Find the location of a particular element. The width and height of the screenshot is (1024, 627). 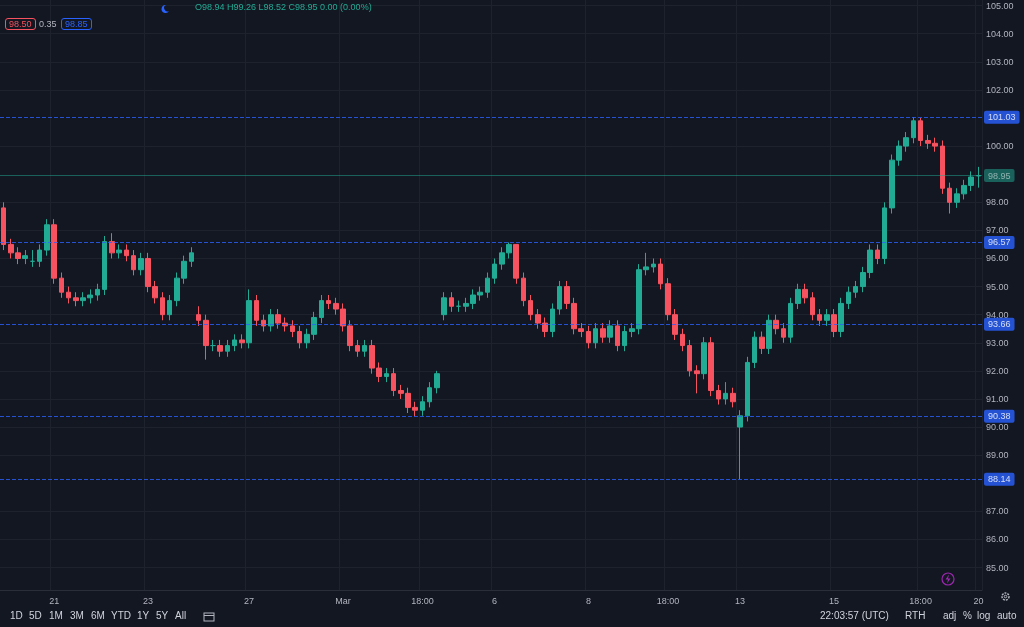

y-tick-label: 96.00 is located at coordinates (997, 258).